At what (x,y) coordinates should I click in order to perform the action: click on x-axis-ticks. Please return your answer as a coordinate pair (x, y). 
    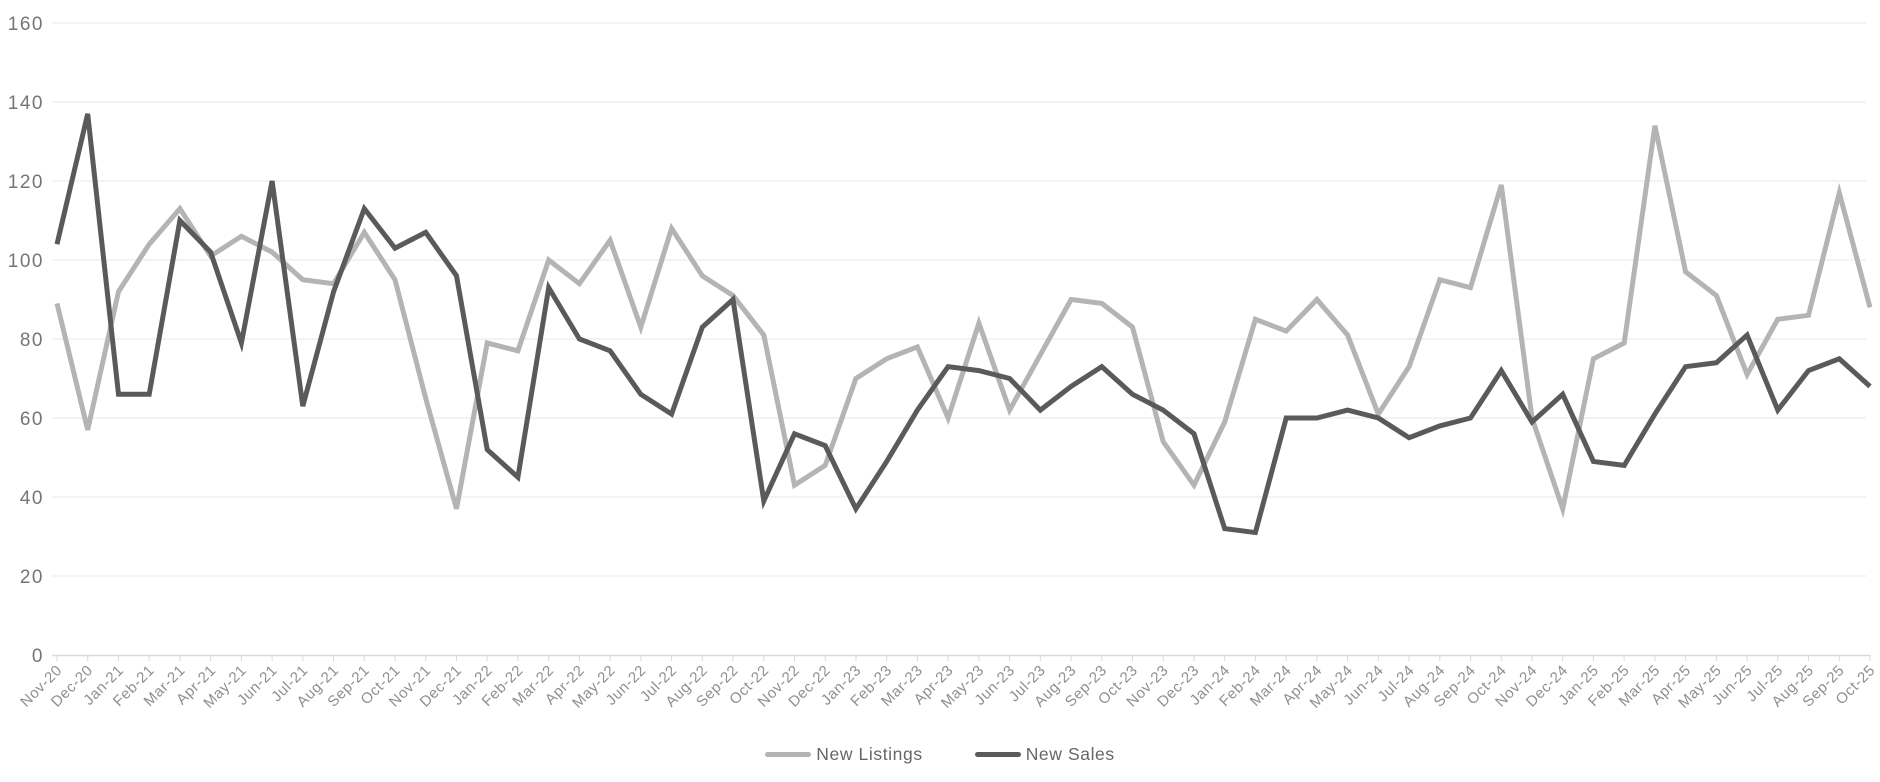
    Looking at the image, I should click on (963, 658).